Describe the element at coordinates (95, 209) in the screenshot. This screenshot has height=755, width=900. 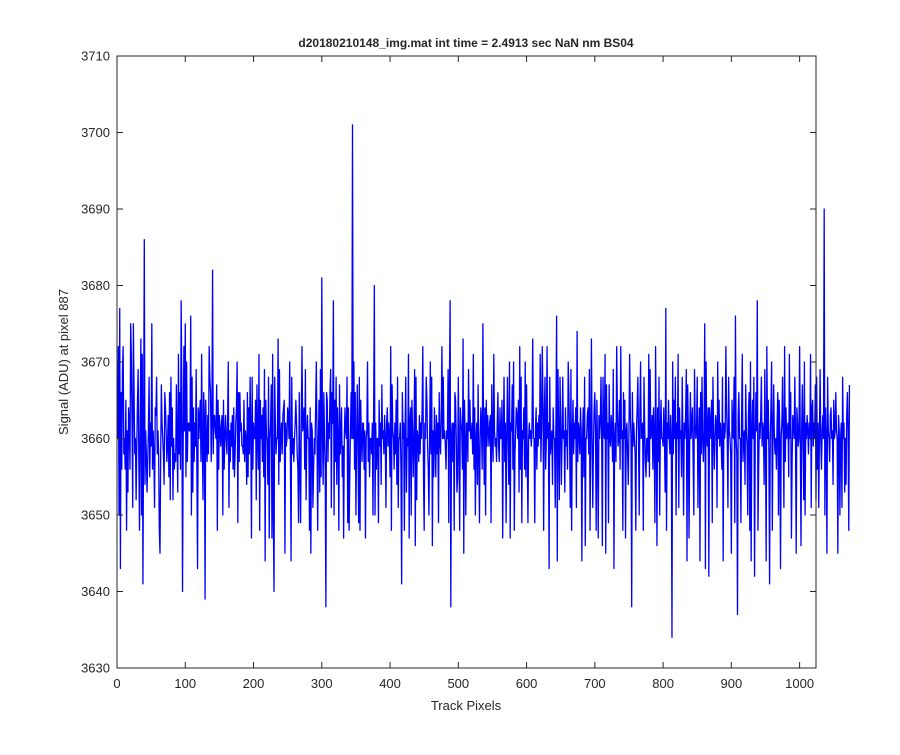
I see `y-tick-label: 3690` at that location.